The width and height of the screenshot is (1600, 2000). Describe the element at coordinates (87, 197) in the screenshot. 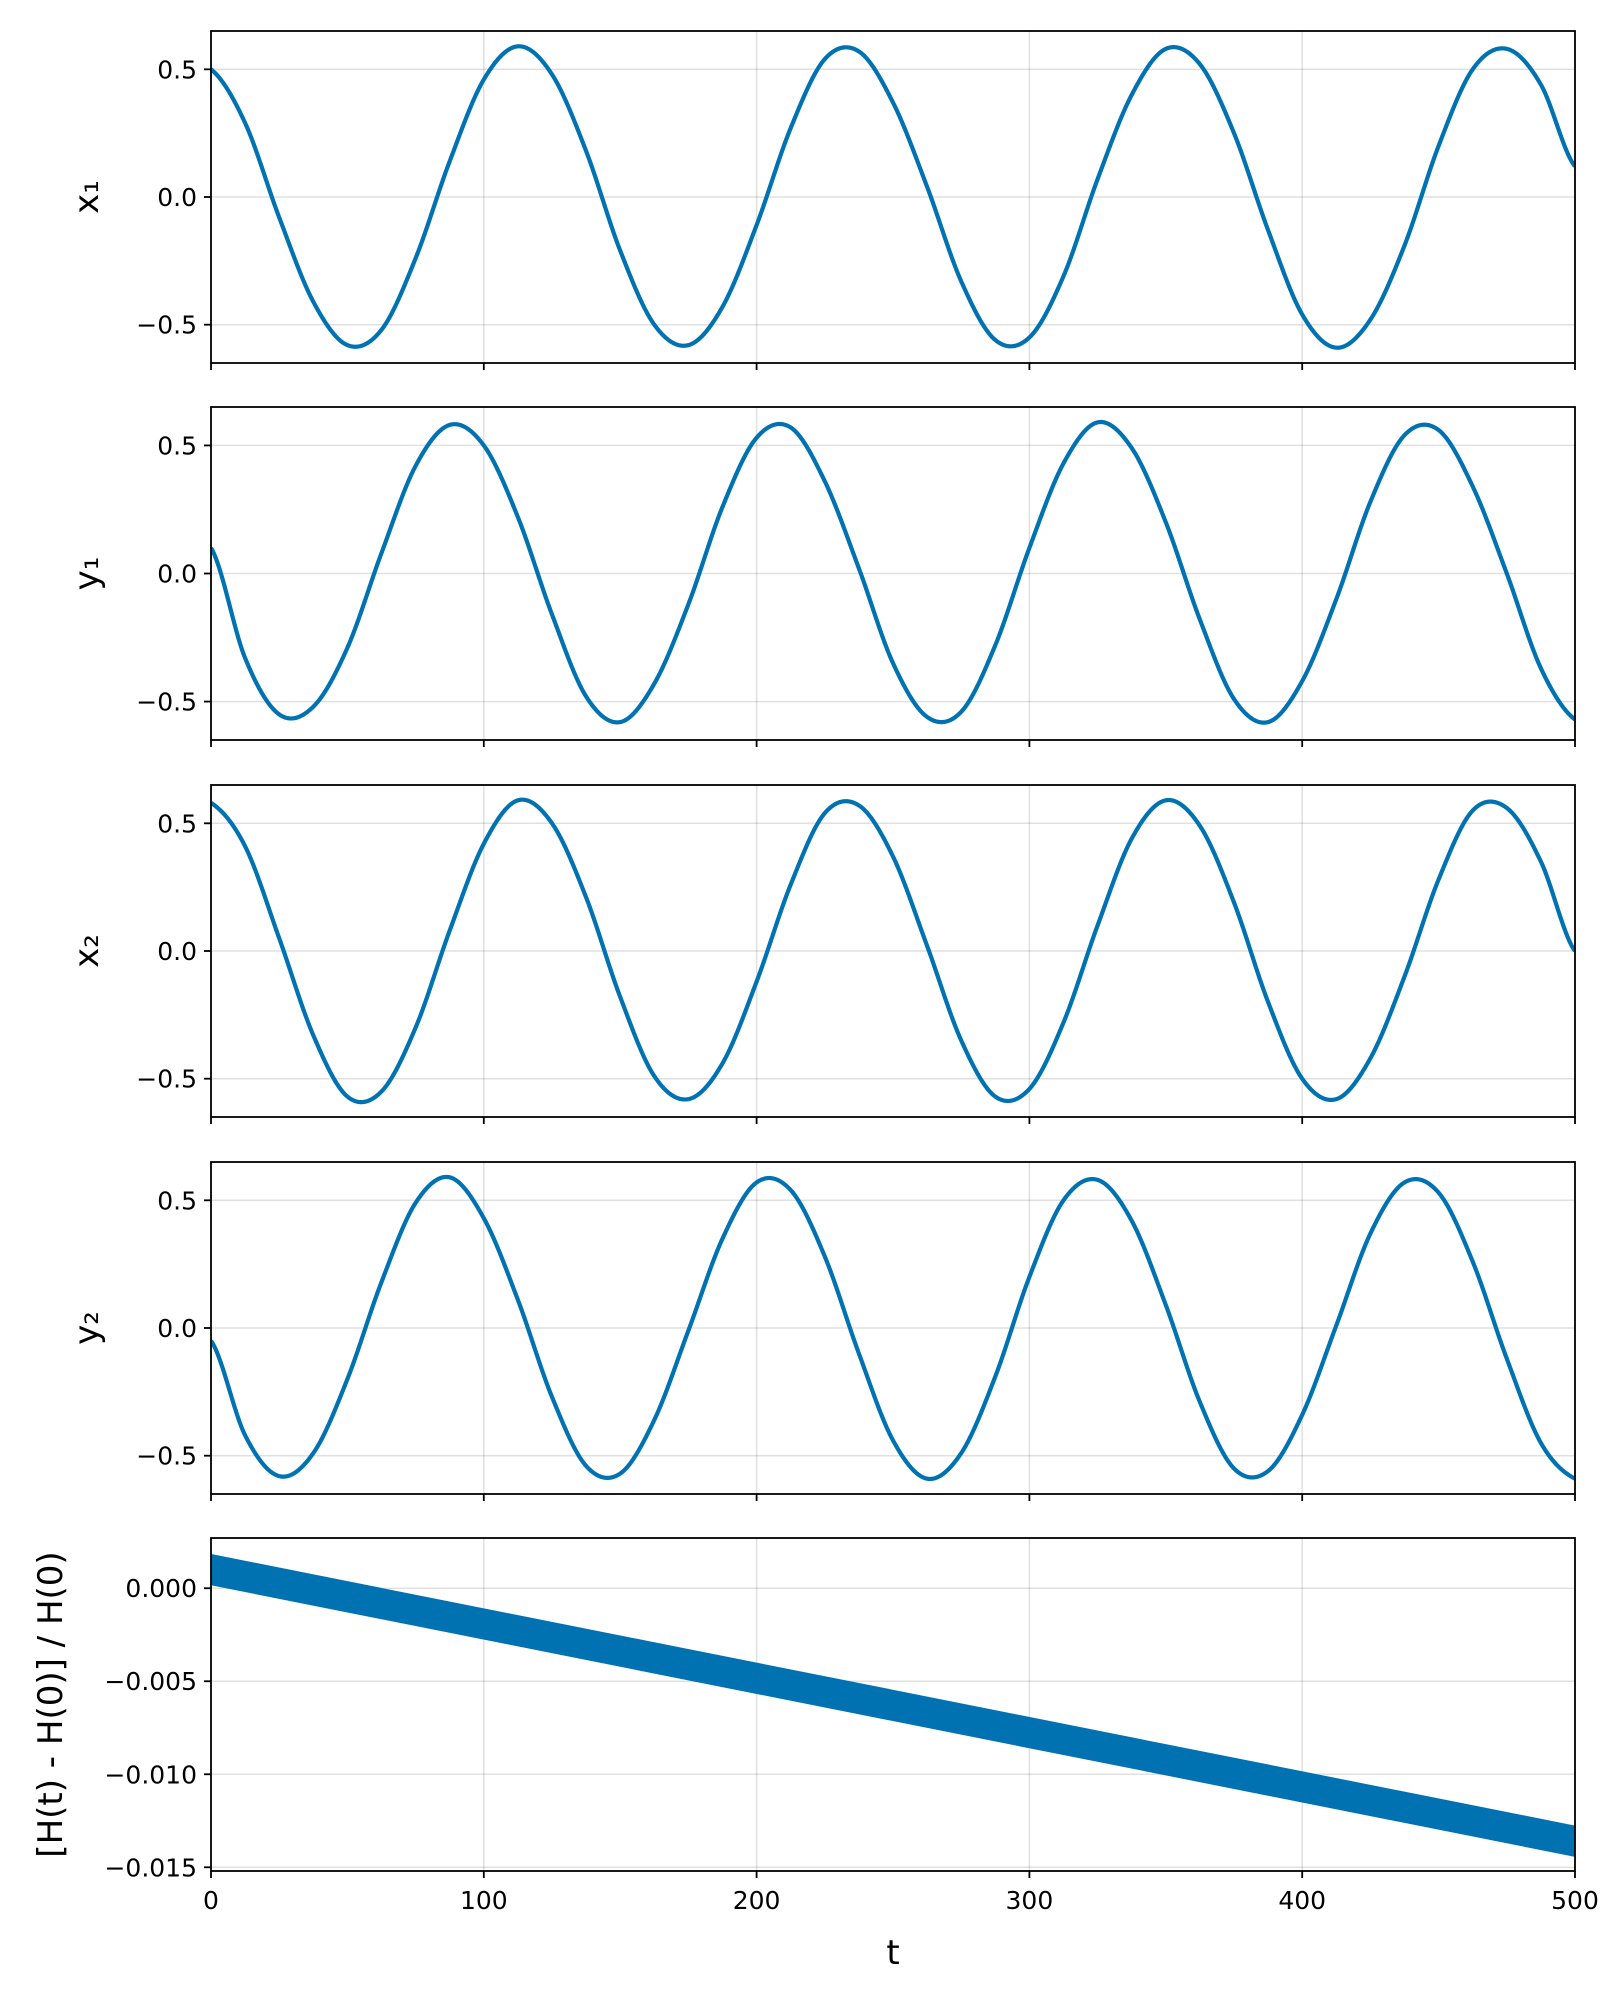

I see `y-axis-label: x₁` at that location.